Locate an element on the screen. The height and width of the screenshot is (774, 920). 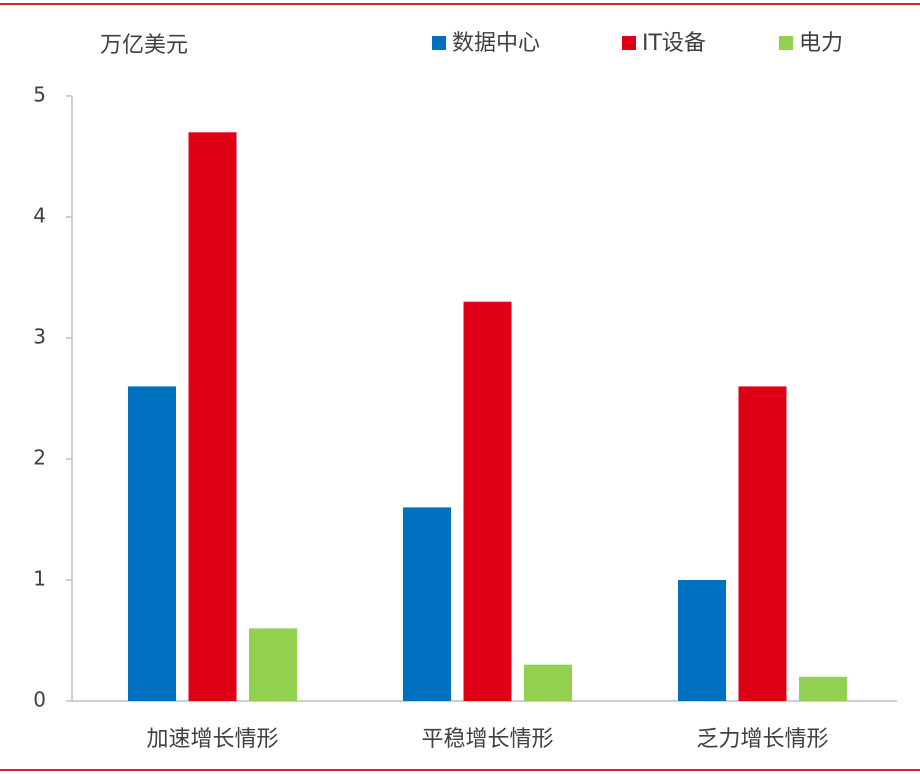
legend-label: IT设备 is located at coordinates (674, 43).